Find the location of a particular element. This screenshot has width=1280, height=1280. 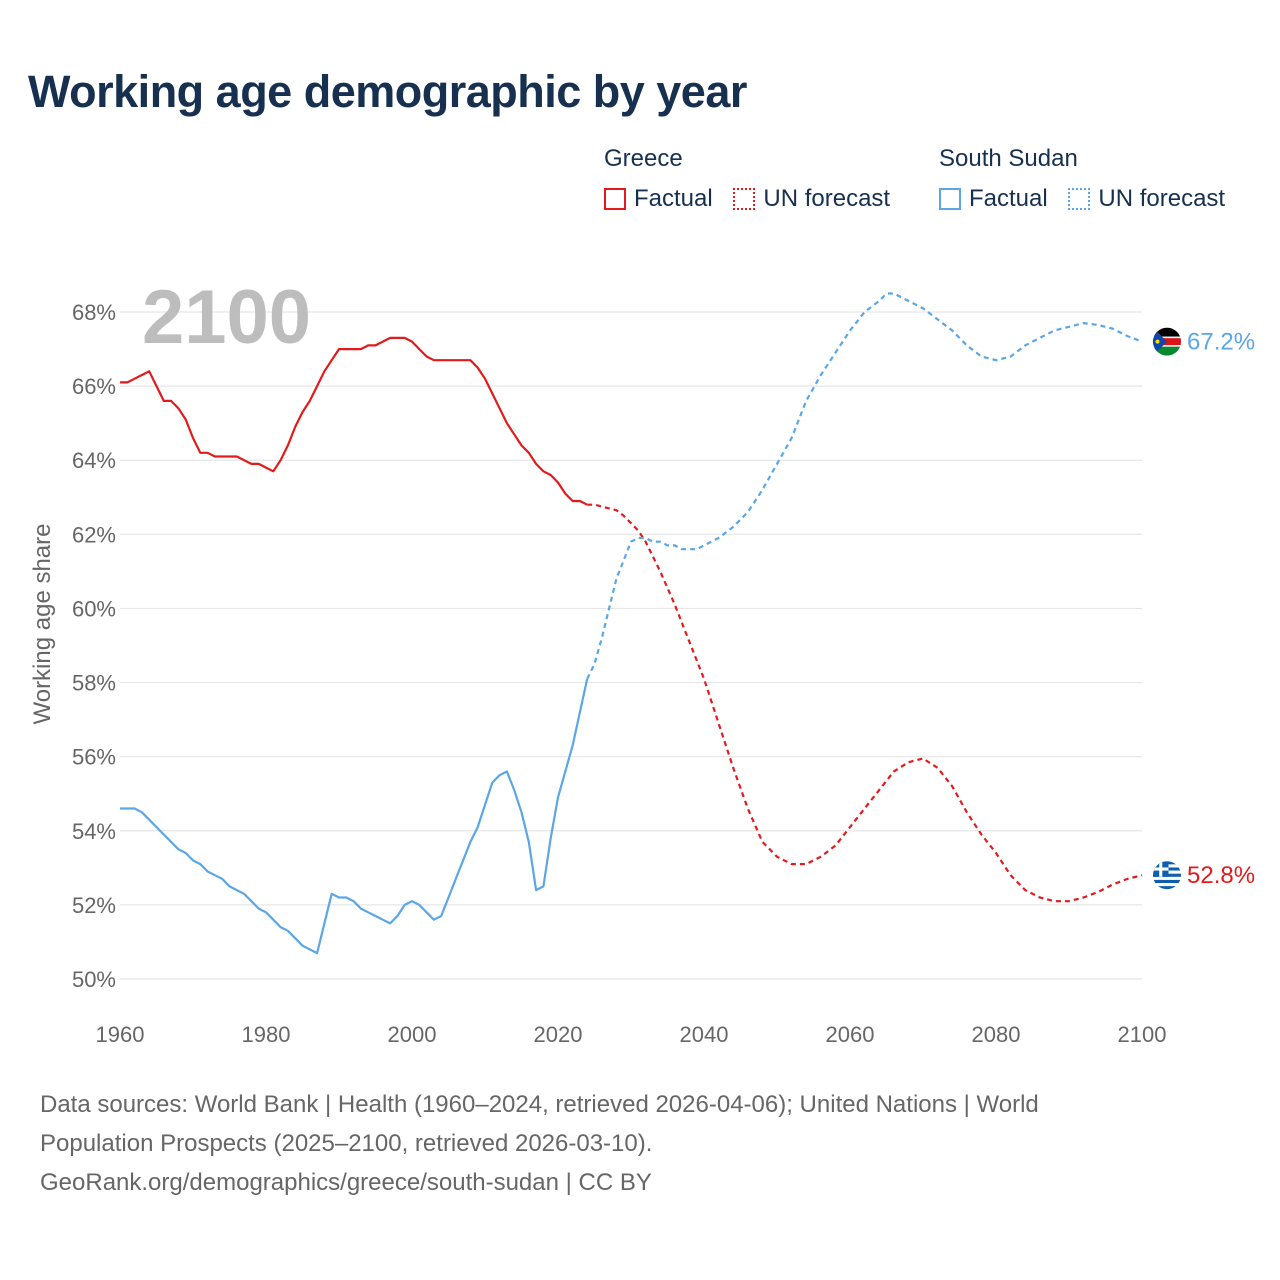

y-tick-label: 64% is located at coordinates (94, 460).